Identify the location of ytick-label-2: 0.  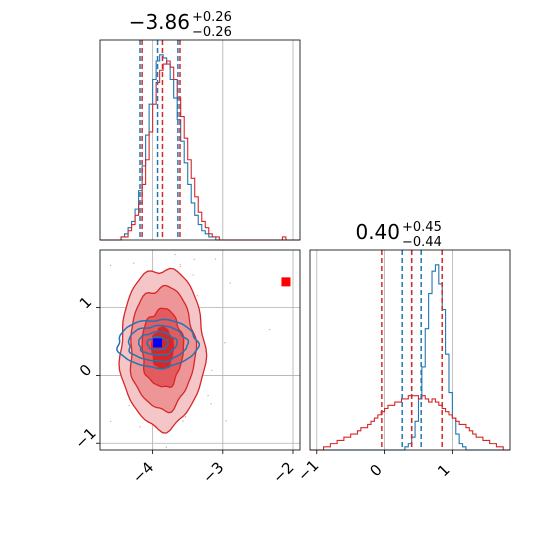
(85, 370).